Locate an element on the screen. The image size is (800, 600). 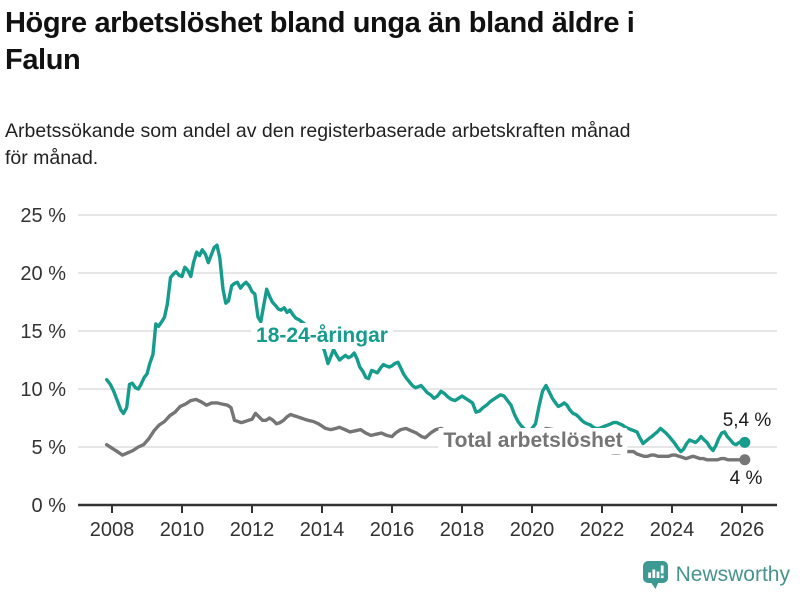
x-axis-tick-label: 2018 is located at coordinates (462, 530).